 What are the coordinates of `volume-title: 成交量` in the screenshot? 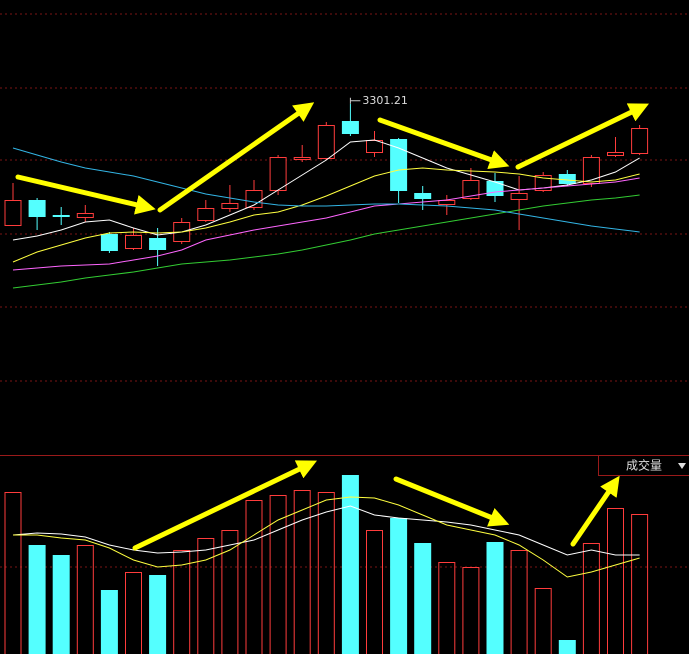 It's located at (644, 465).